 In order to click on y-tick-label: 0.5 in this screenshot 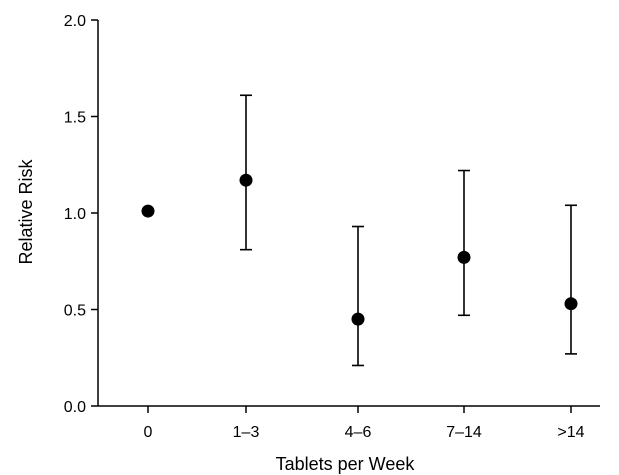, I will do `click(75, 311)`.